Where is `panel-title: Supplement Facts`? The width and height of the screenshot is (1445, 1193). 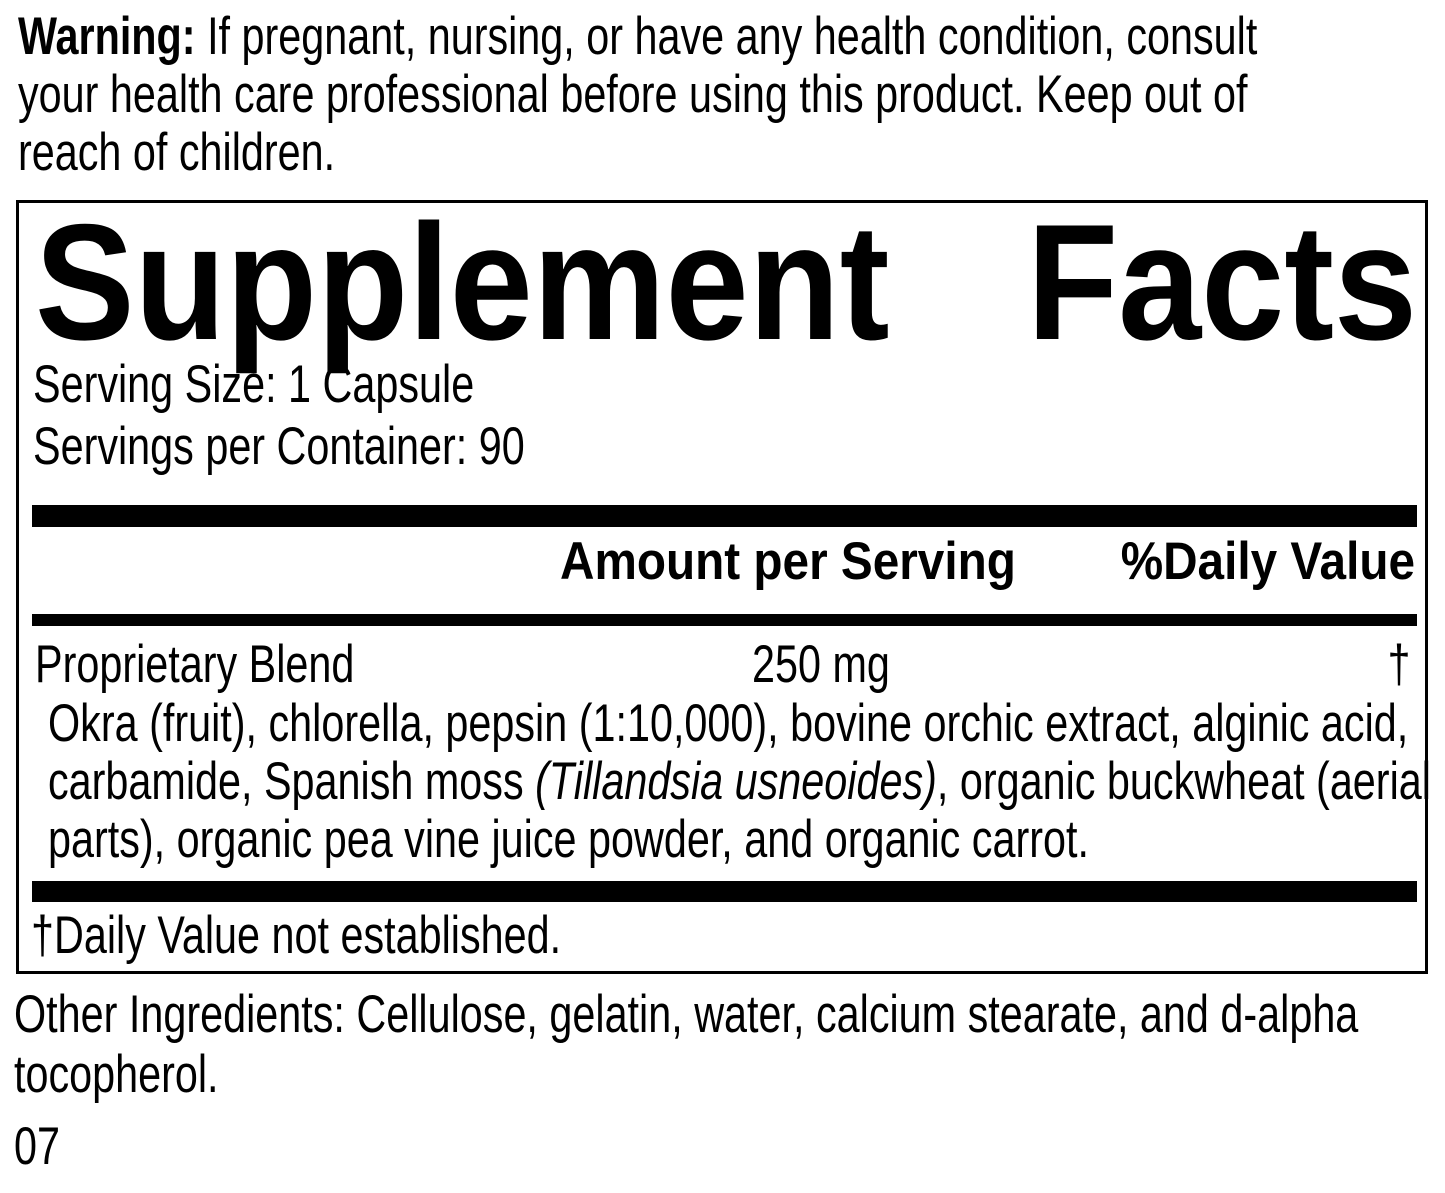 panel-title: Supplement Facts is located at coordinates (726, 282).